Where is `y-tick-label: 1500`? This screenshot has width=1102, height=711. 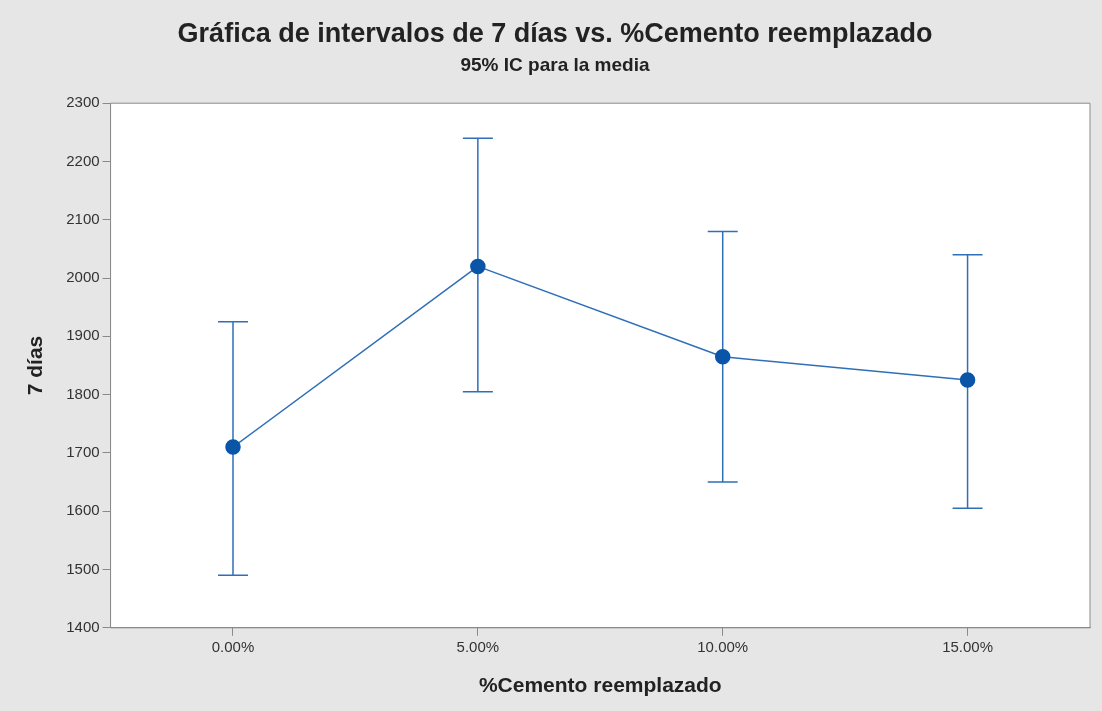 y-tick-label: 1500 is located at coordinates (83, 568).